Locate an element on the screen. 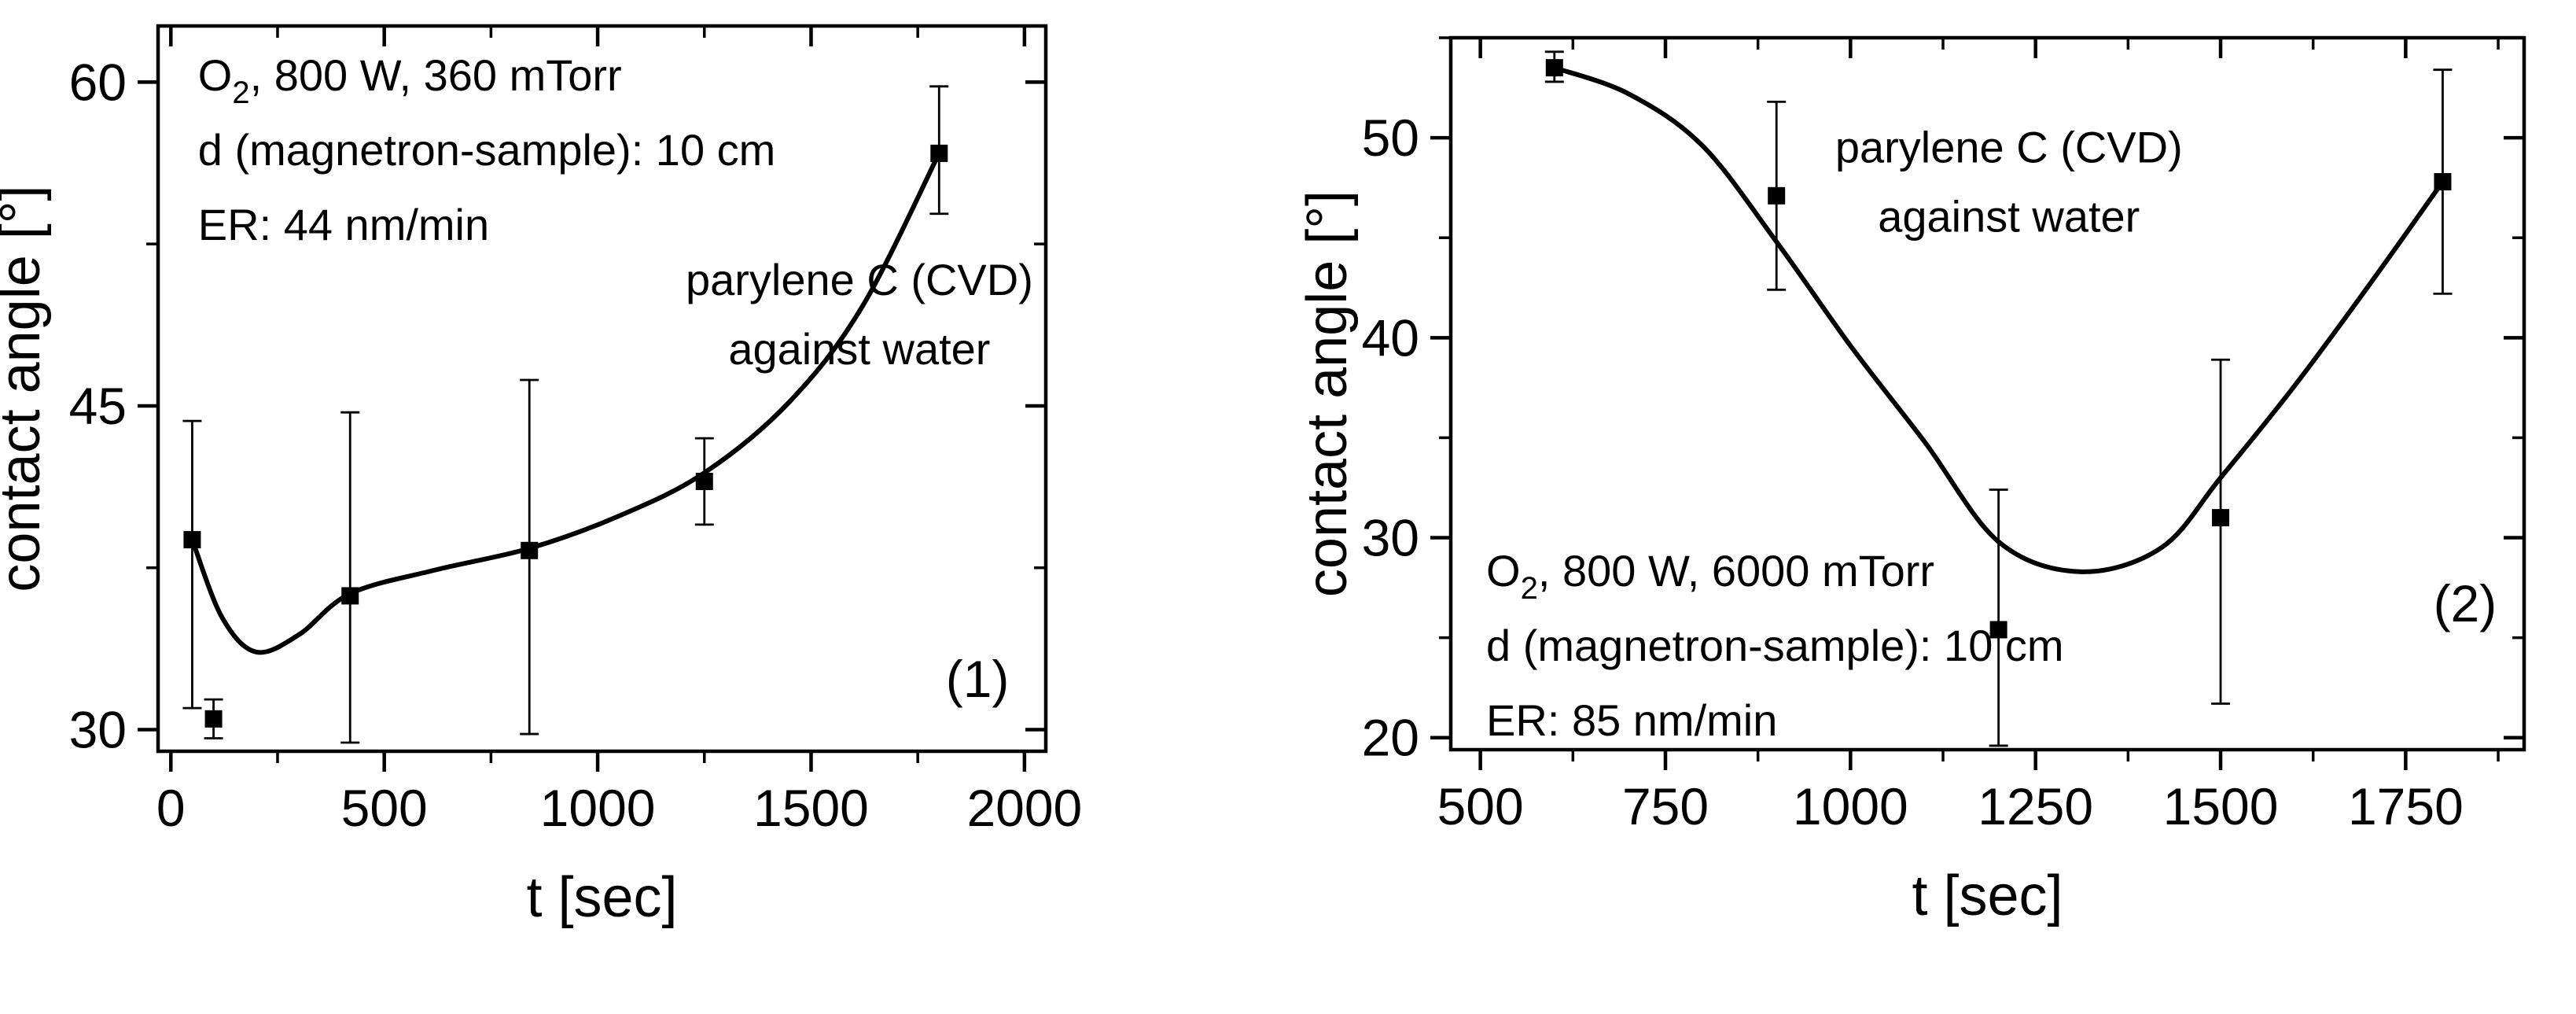  y-tick-label: 20 is located at coordinates (1390, 738).